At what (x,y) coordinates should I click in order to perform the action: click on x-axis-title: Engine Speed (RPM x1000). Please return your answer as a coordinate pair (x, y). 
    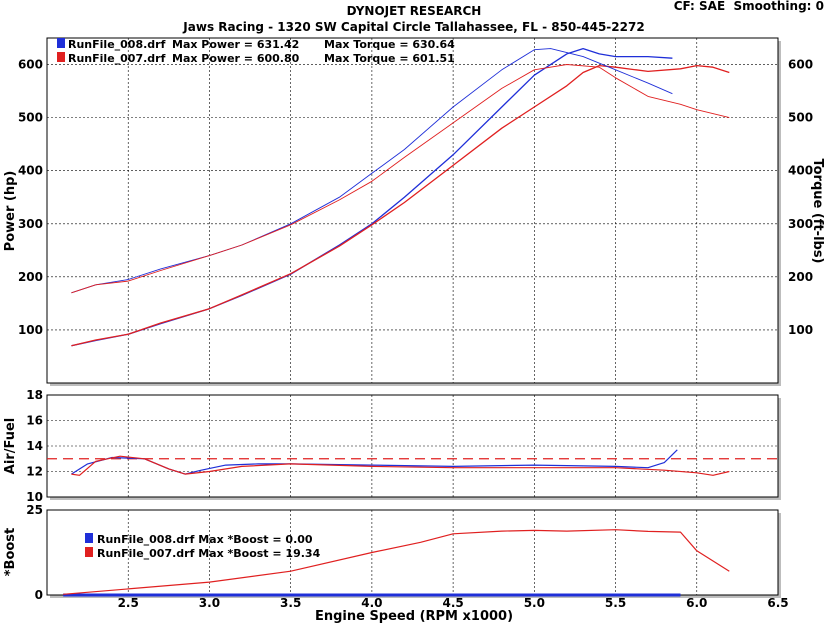
    Looking at the image, I should click on (414, 616).